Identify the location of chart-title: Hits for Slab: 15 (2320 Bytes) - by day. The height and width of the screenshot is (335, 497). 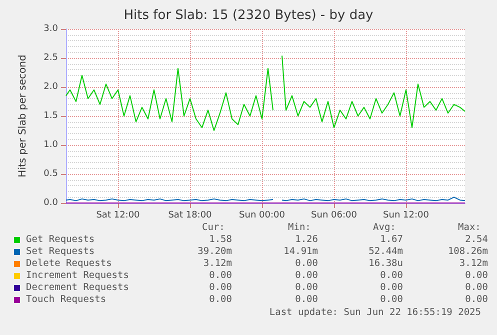
(249, 15).